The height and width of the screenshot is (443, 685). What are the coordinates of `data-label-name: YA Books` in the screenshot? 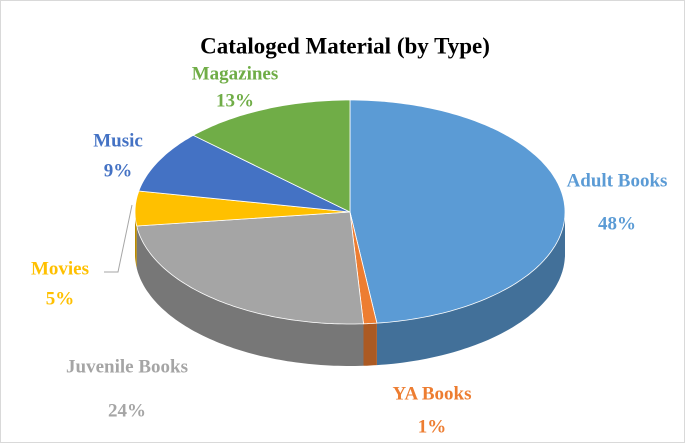 It's located at (431, 393).